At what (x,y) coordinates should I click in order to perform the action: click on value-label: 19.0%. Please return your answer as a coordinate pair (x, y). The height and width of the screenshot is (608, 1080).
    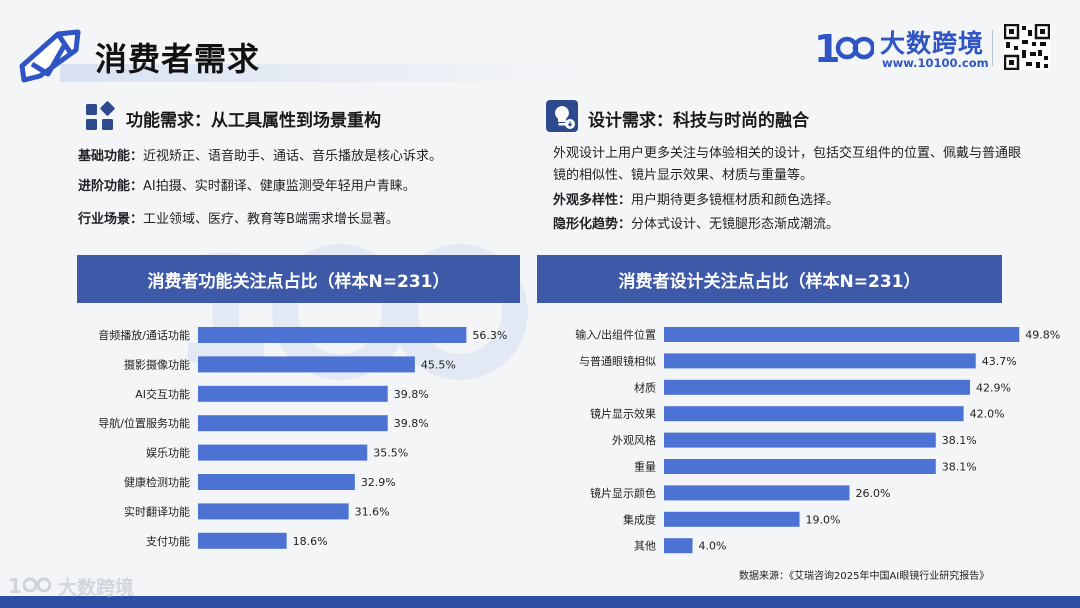
    Looking at the image, I should click on (823, 519).